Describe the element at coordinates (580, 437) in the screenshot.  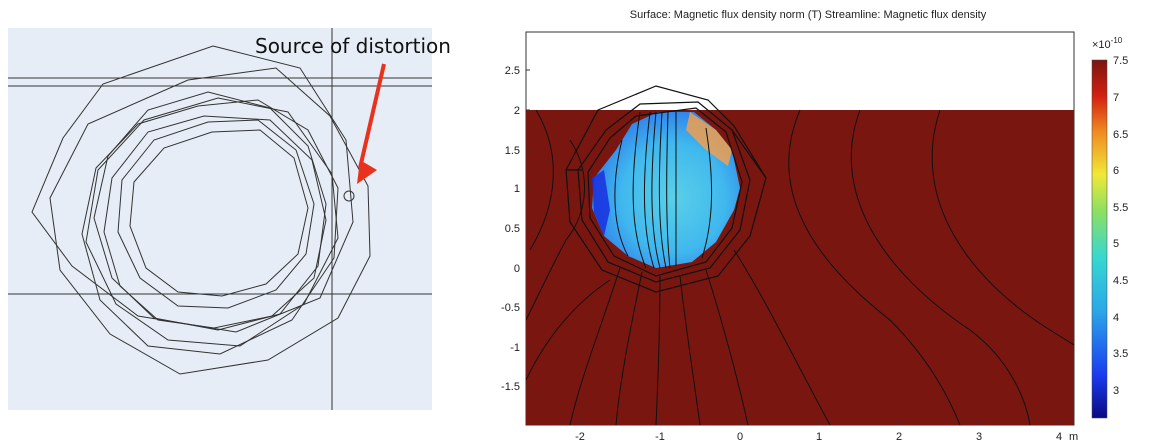
I see `x-tick-label: -2` at that location.